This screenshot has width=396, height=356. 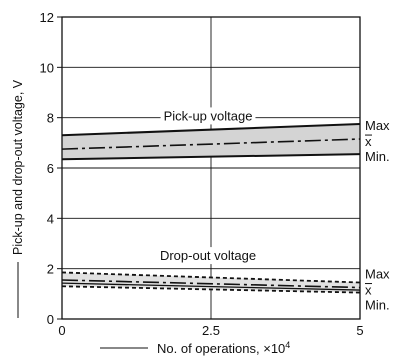 I want to click on dropout-min-line, so click(x=211, y=289).